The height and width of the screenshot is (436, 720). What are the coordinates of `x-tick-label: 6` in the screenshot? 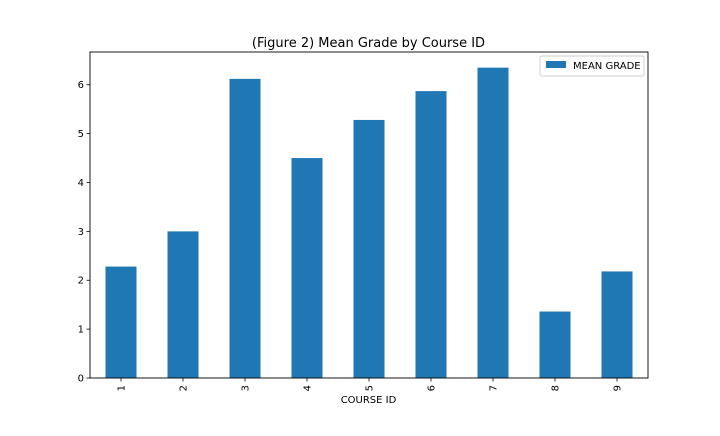 It's located at (432, 388).